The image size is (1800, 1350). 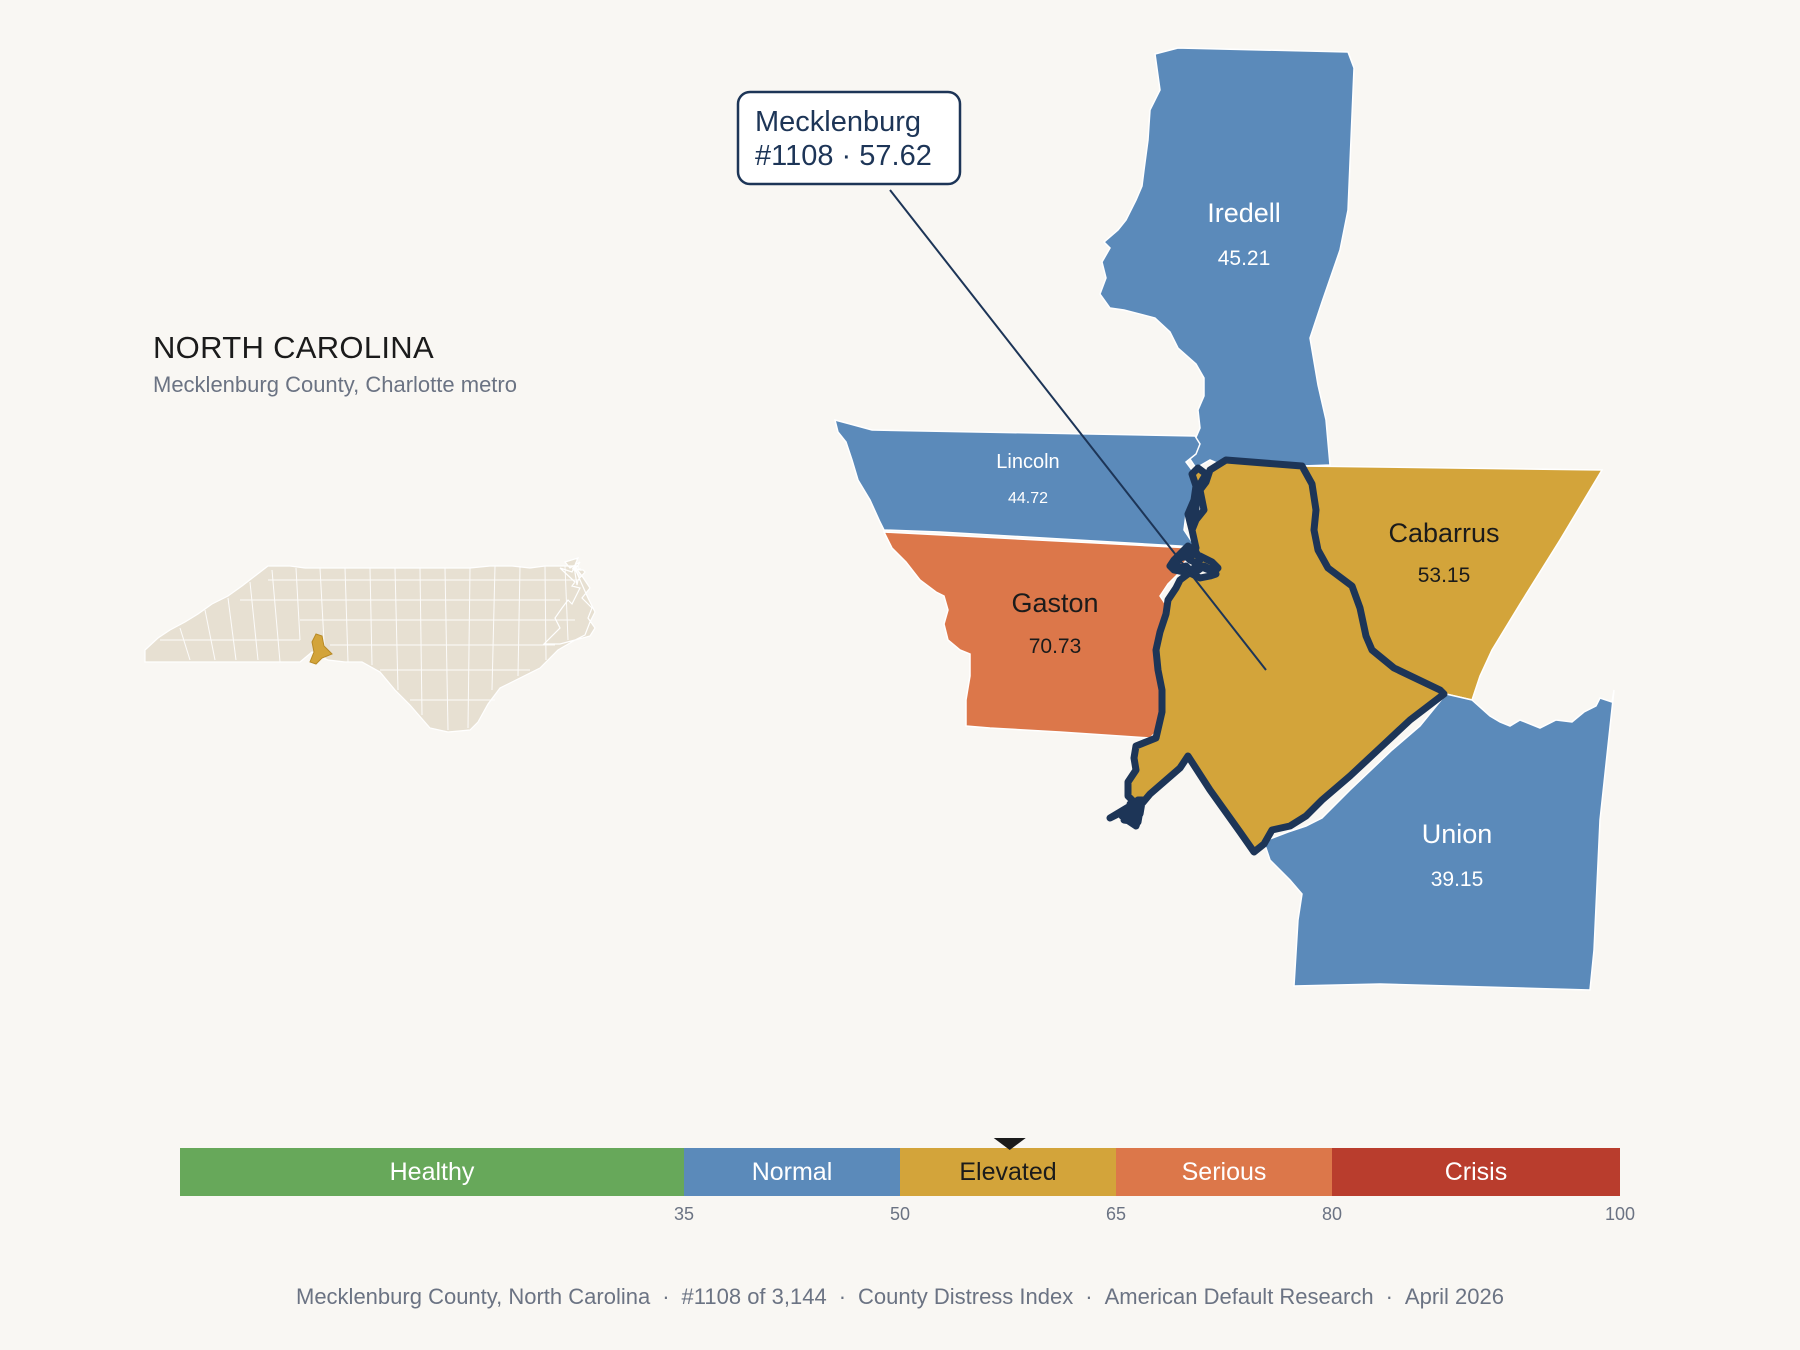 I want to click on county-gaston, so click(x=1038, y=635).